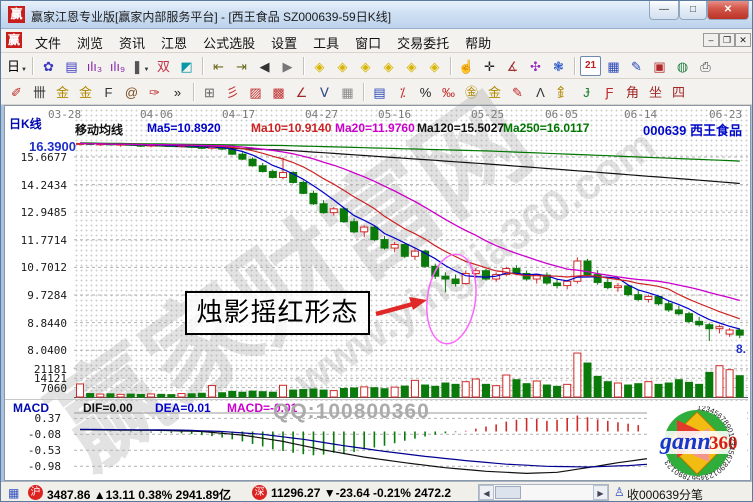 The width and height of the screenshot is (753, 502). I want to click on quote-list-icon: ▤, so click(379, 92).